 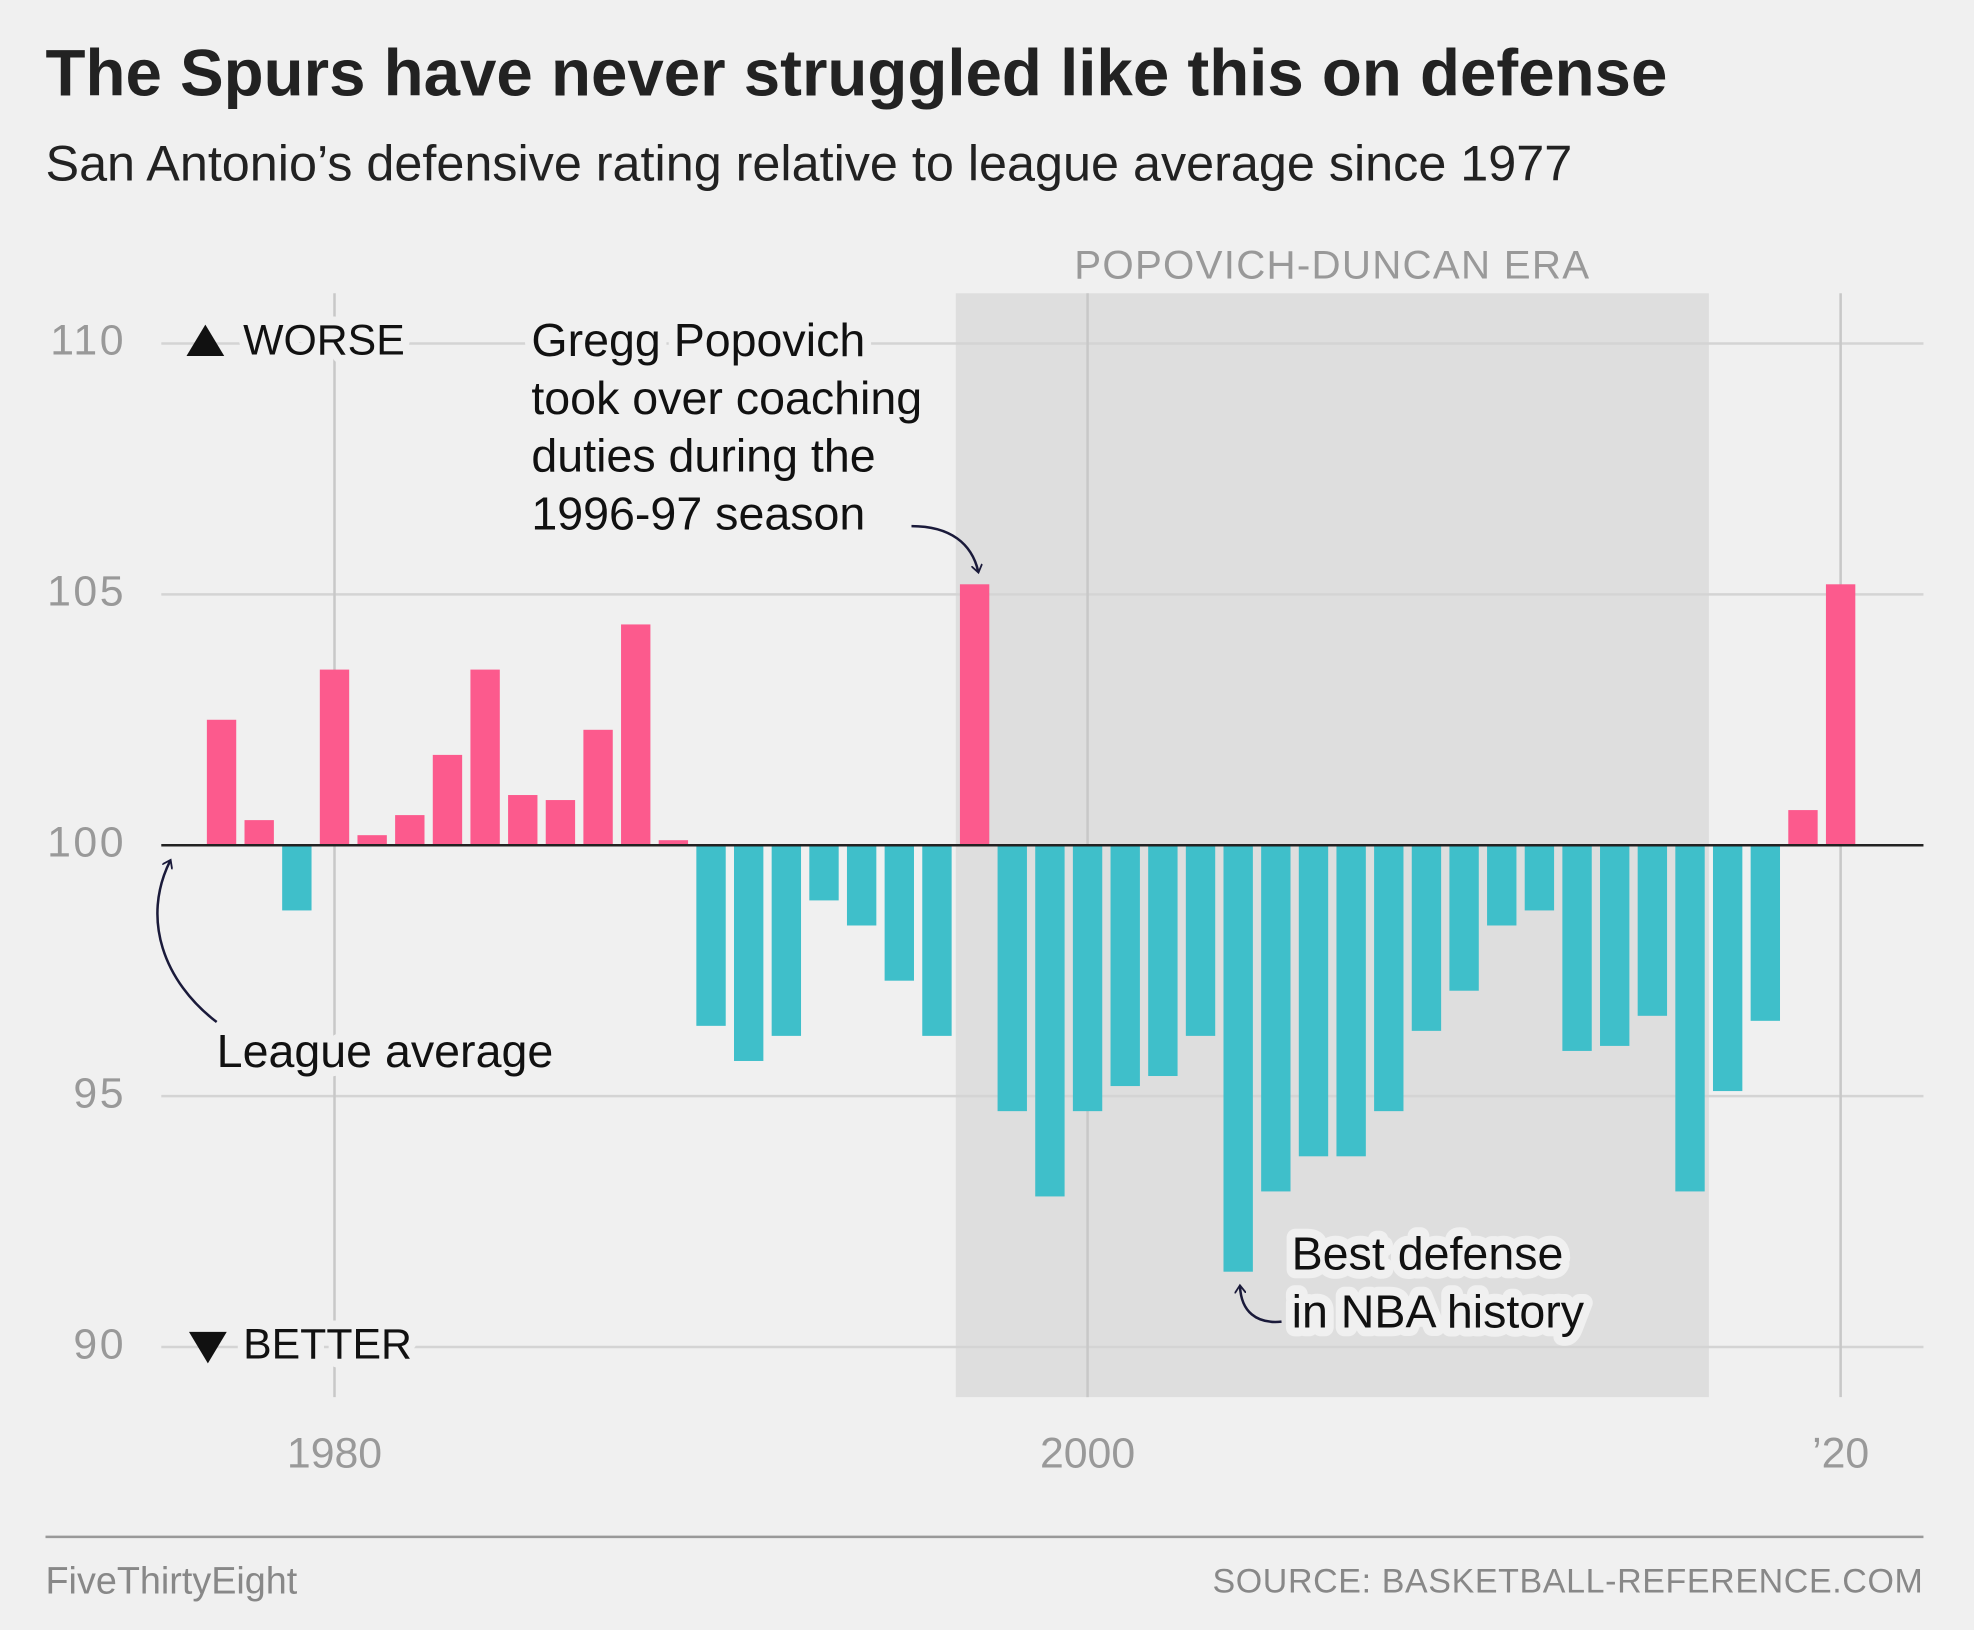 I want to click on footer-brand: FiveThirtyEight, so click(x=172, y=1581).